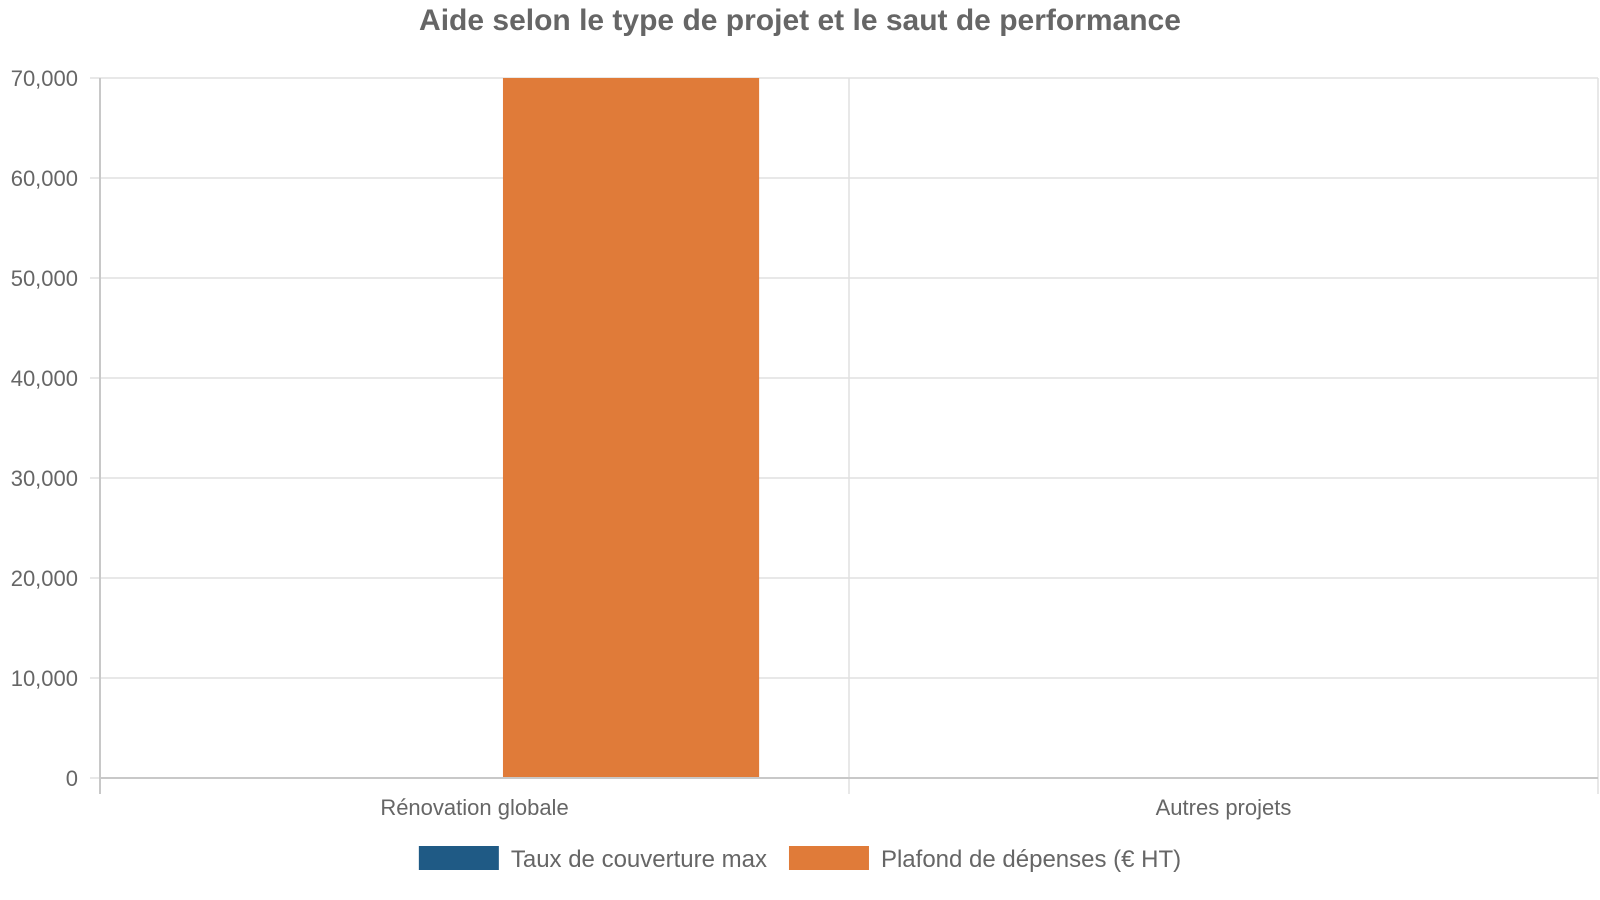 The height and width of the screenshot is (900, 1600). I want to click on y-tick-label: 60,000, so click(44, 178).